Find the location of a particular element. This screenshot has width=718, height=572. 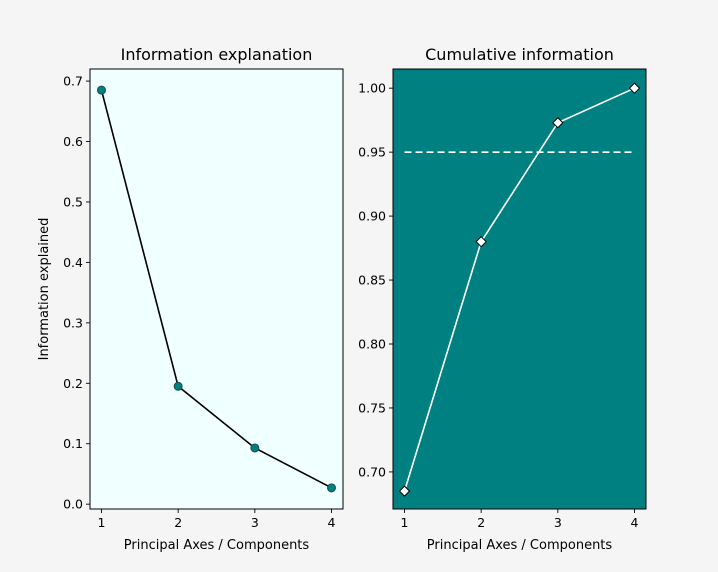

y-tick-label: 0.4 is located at coordinates (73, 262).